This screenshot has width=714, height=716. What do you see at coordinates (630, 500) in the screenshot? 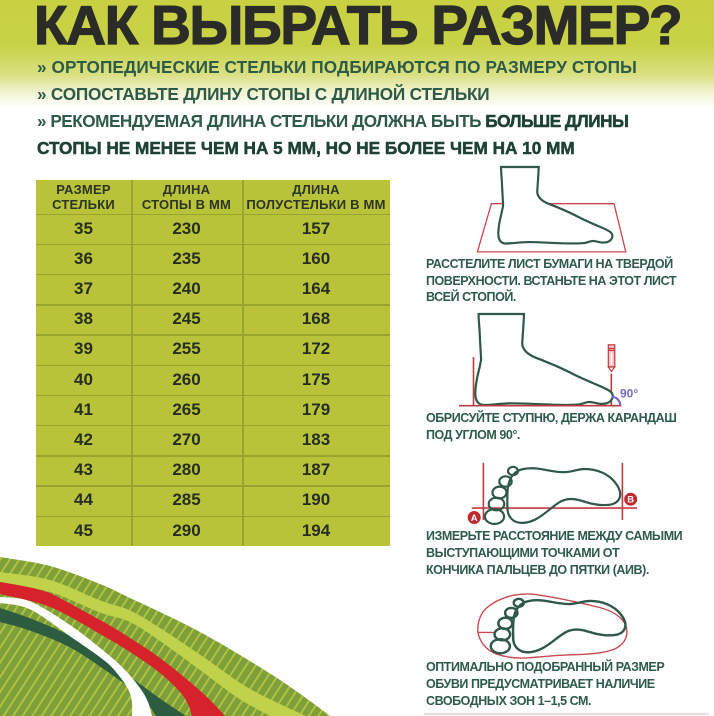
I see `svg-text: B` at bounding box center [630, 500].